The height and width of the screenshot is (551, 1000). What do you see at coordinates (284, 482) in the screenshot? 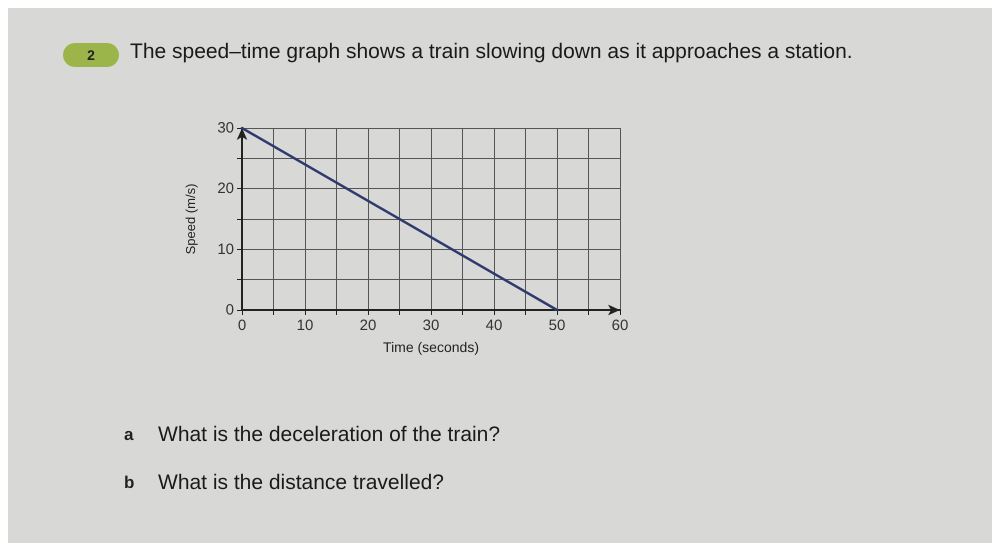
I see `text: b What is the distance travelled?` at bounding box center [284, 482].